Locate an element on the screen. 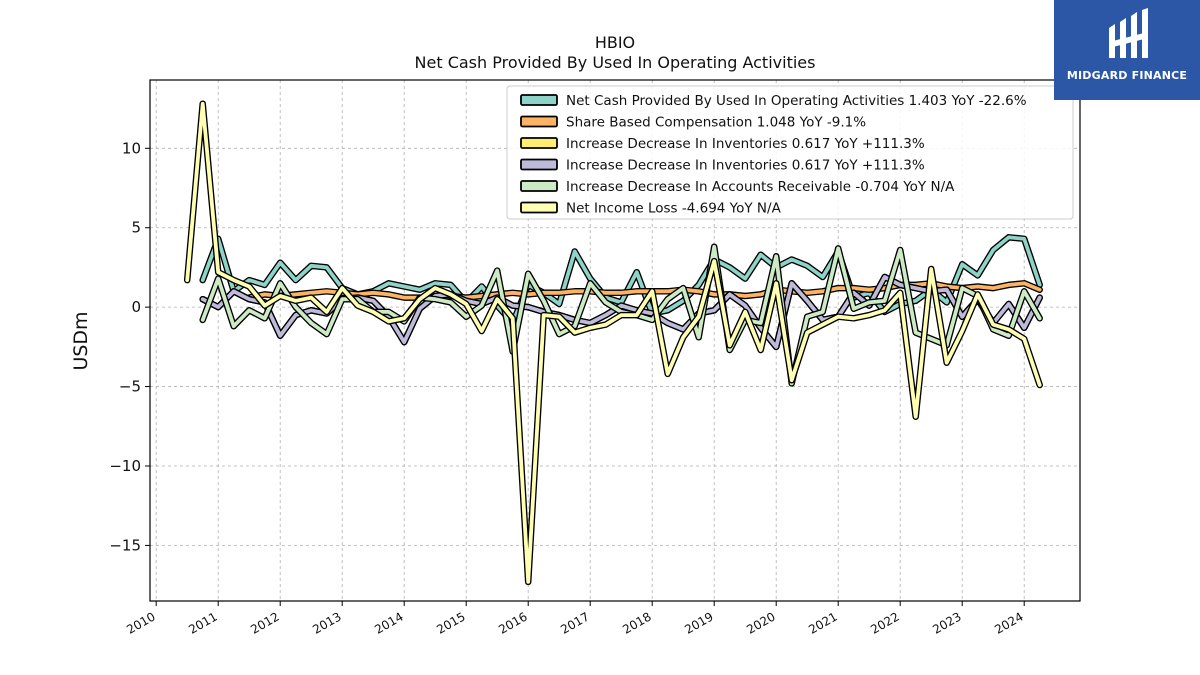  x-tick-label: 2022 is located at coordinates (884, 622).